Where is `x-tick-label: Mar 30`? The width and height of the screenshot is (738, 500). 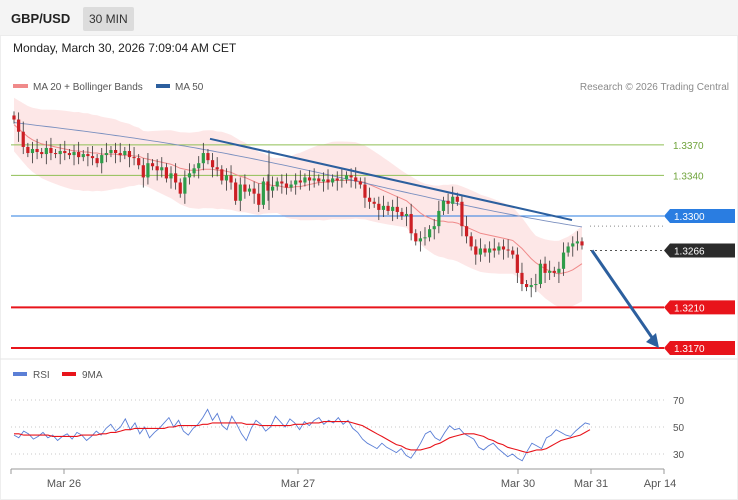
x-tick-label: Mar 30 is located at coordinates (518, 484).